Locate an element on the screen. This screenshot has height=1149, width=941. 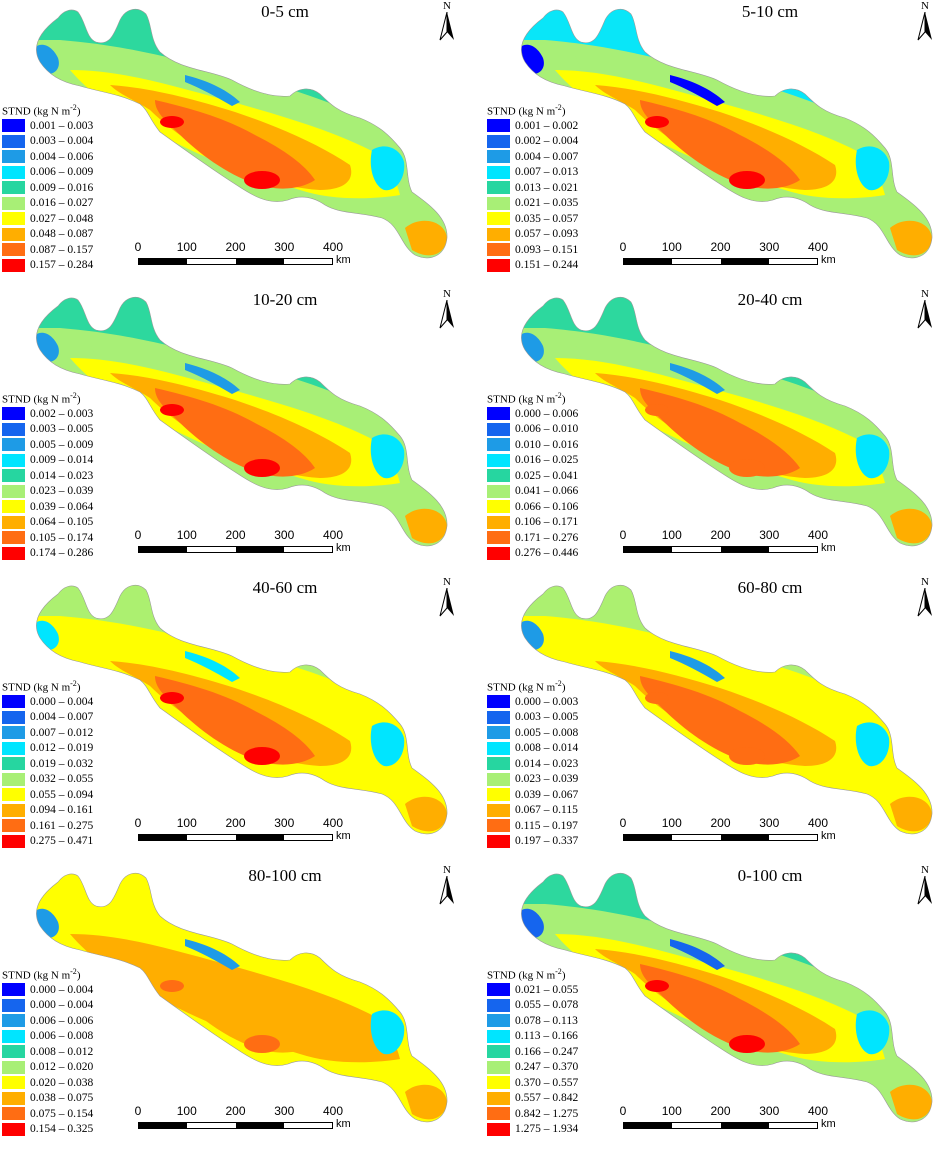
legend-row: 0.064 – 0.105 is located at coordinates (72, 523).